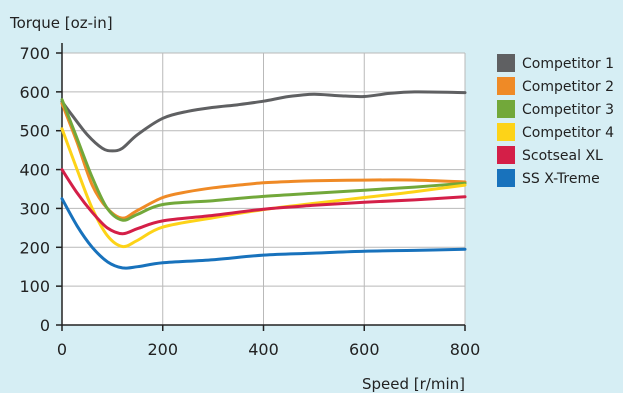  I want to click on legend-label-competitor-4: Competitor 4, so click(568, 133).